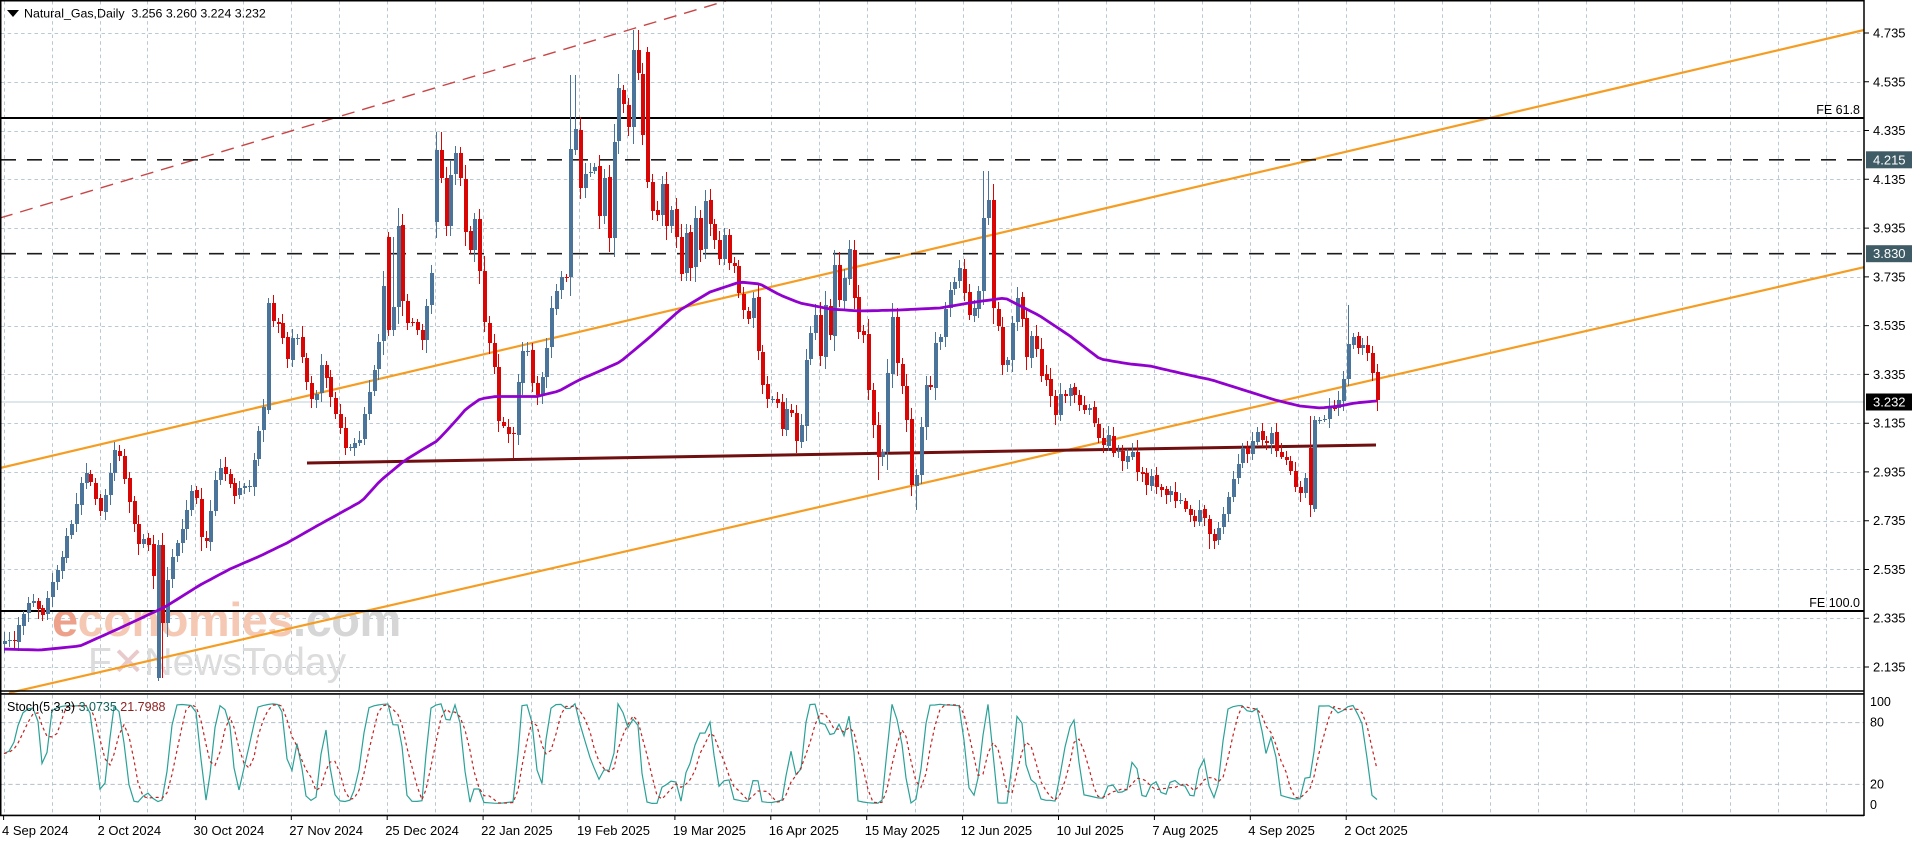 This screenshot has width=1916, height=845. What do you see at coordinates (1090, 830) in the screenshot?
I see `svg-text: 10 Jul 2025` at bounding box center [1090, 830].